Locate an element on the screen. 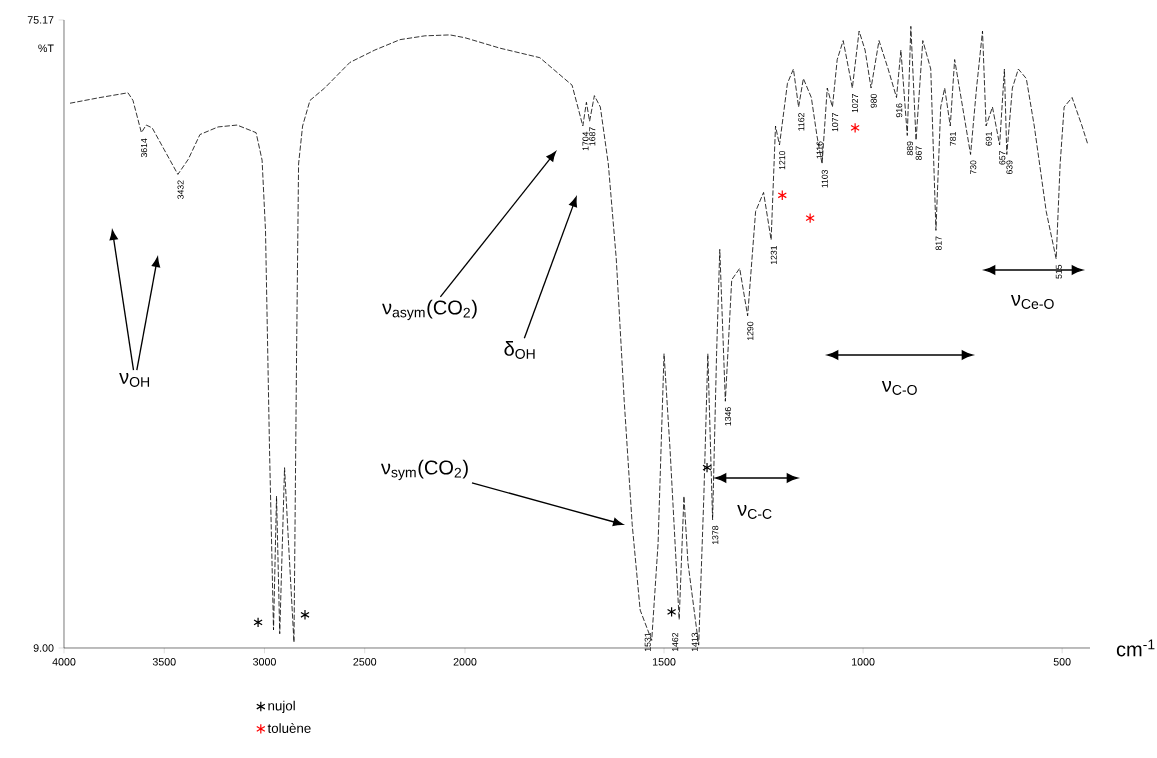 The image size is (1157, 758). annotation: 1462 is located at coordinates (675, 642).